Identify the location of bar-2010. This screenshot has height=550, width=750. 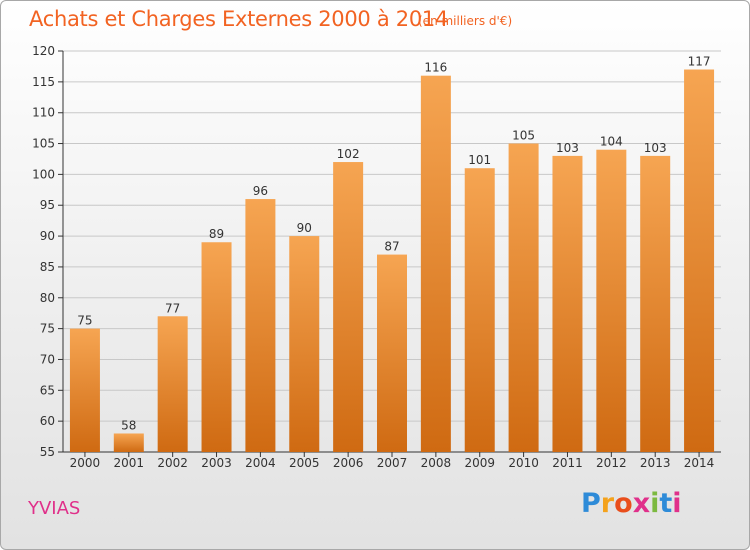
(523, 298).